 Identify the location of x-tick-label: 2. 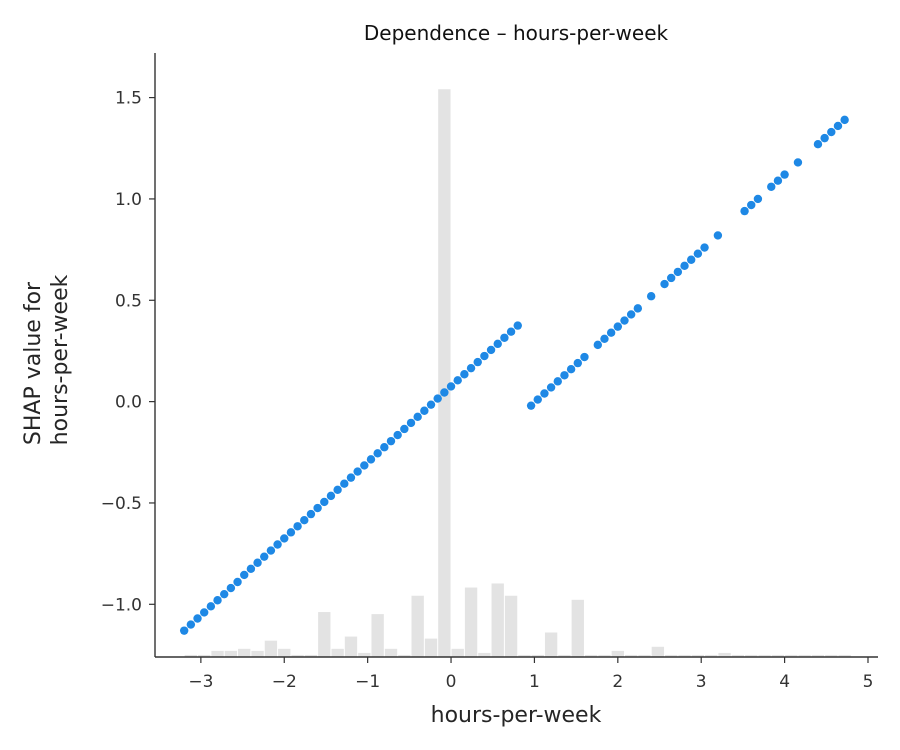
(617, 682).